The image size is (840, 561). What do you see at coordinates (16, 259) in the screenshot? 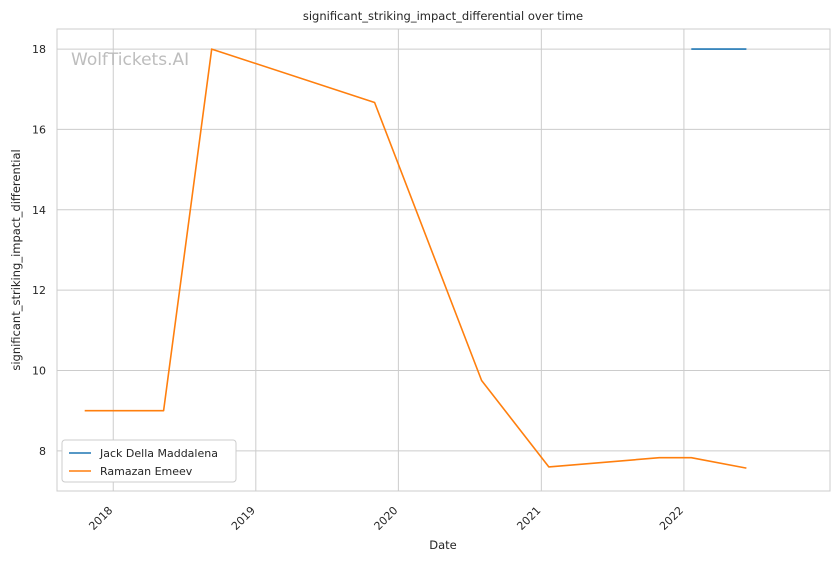
I see `y-axis-title: significant_striking_impact_differential` at bounding box center [16, 259].